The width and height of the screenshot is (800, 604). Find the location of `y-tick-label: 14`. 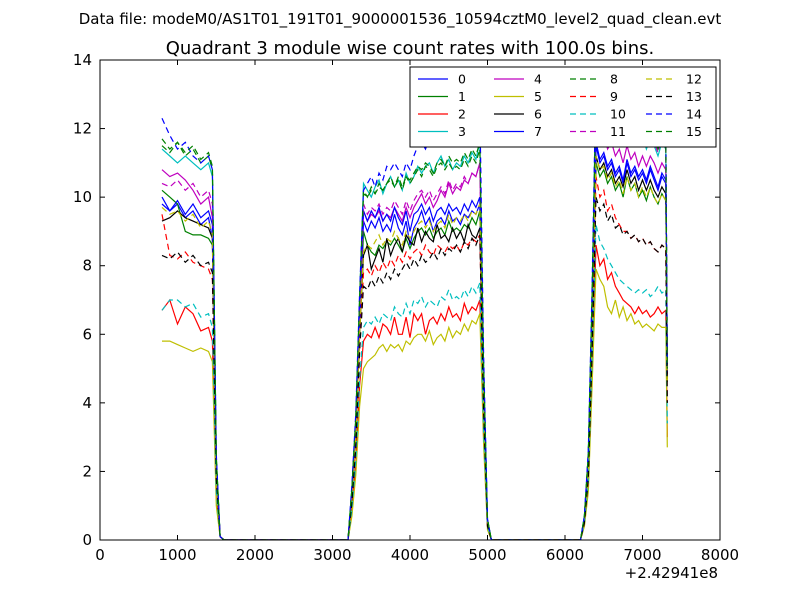

y-tick-label: 14 is located at coordinates (82, 60).